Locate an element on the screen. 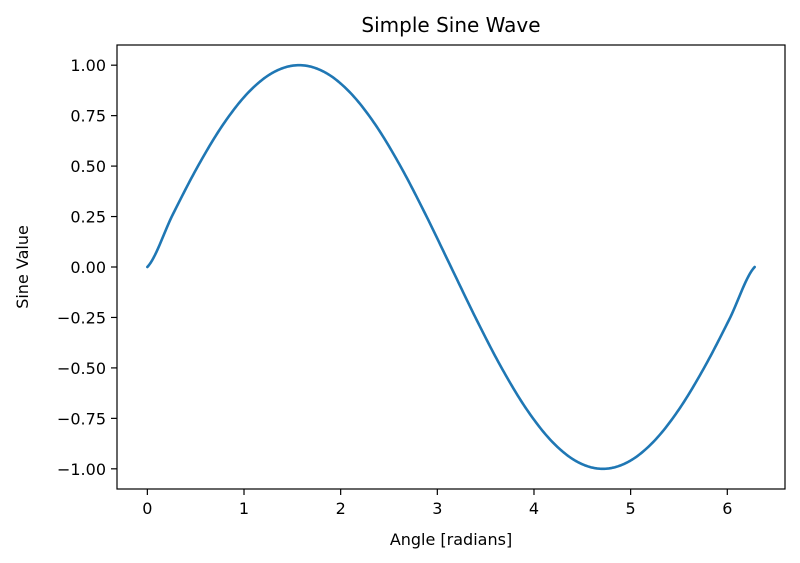  y-tick-label: 0.25 is located at coordinates (88, 217).